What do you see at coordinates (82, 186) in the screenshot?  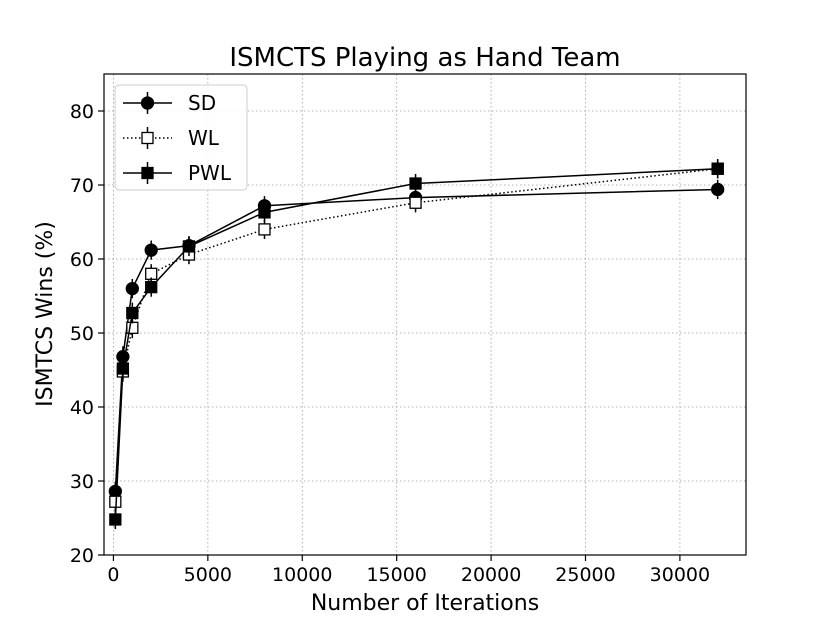 I see `y-tick-label: 70` at bounding box center [82, 186].